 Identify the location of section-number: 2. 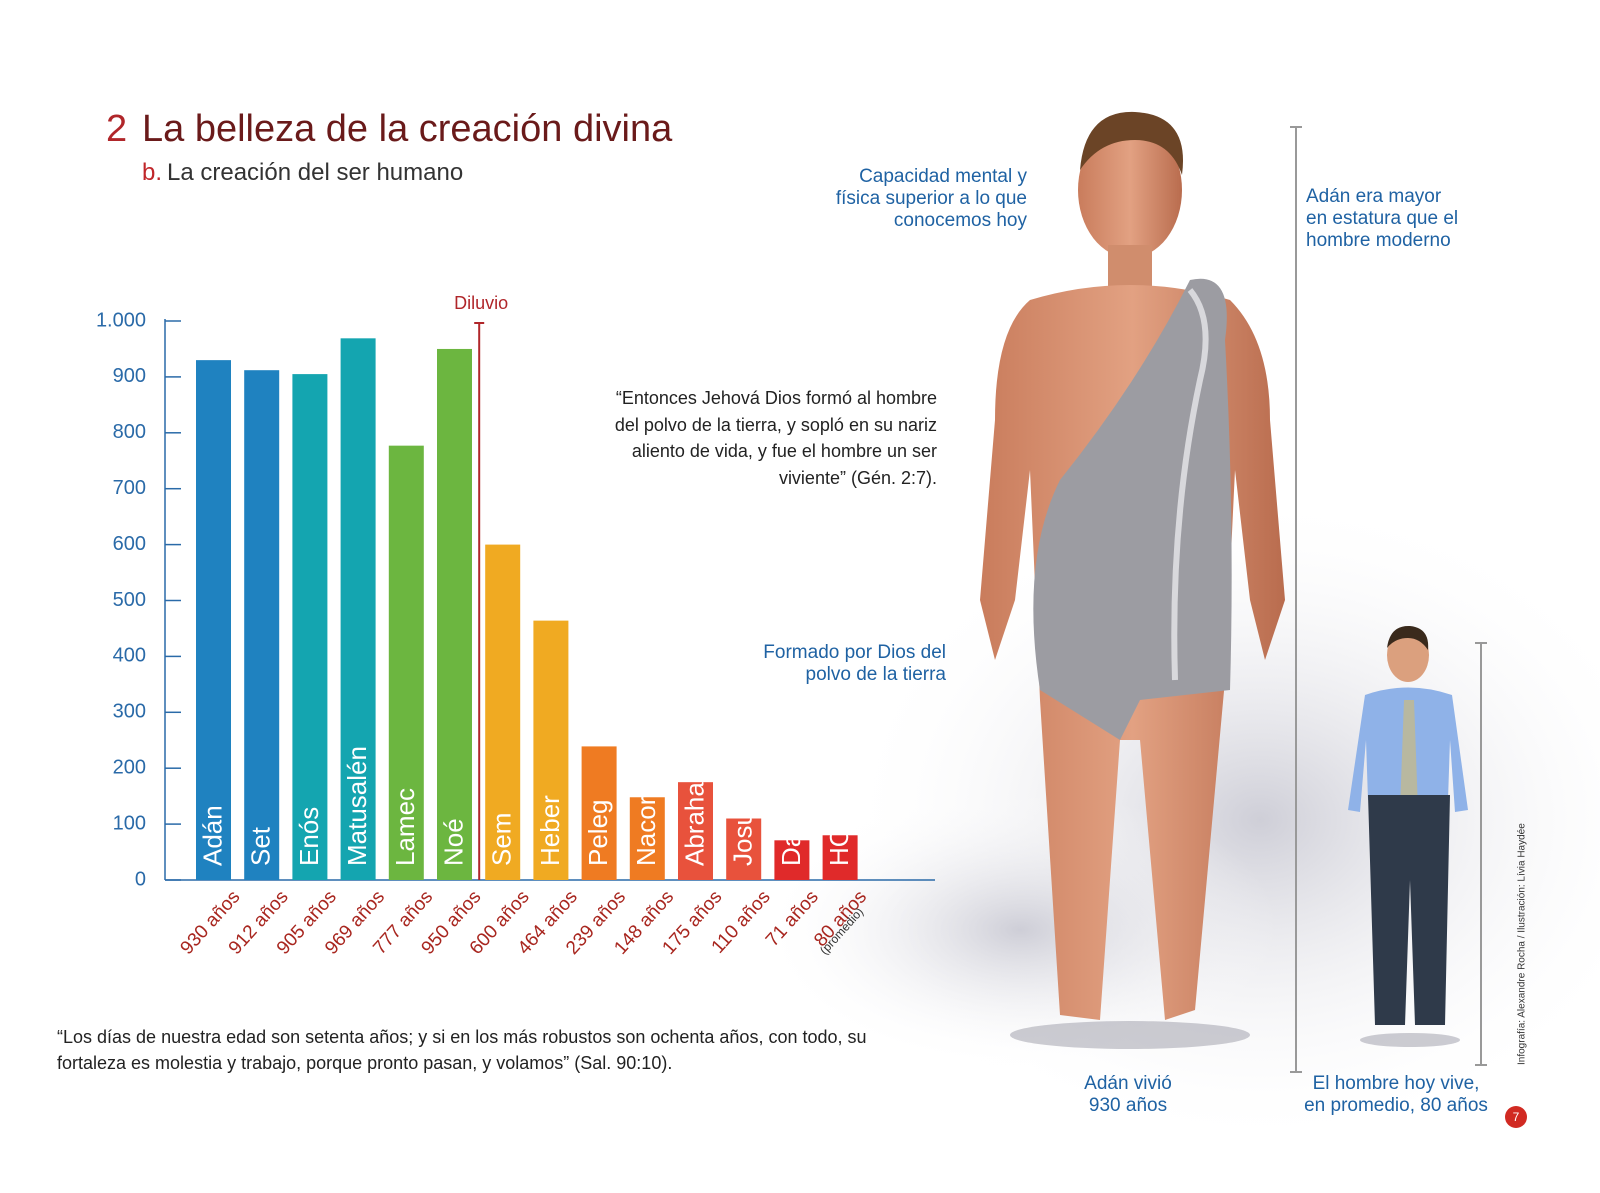
(117, 129).